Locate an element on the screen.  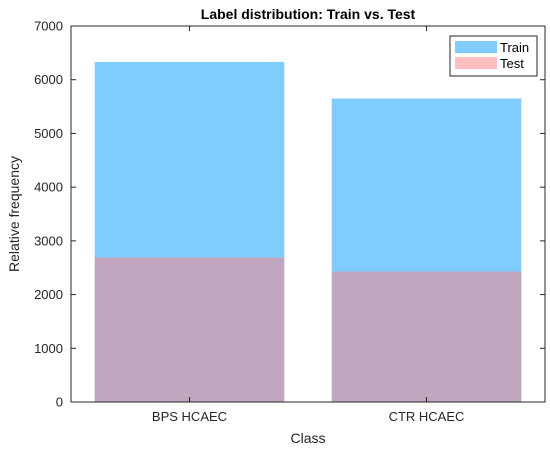
y-tick-label: 6000 is located at coordinates (48, 79).